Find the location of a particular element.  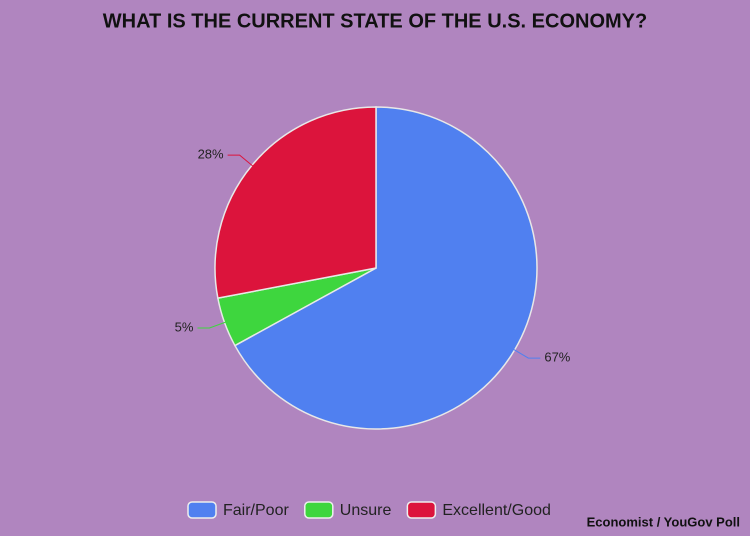

data-label: 28% is located at coordinates (211, 154).